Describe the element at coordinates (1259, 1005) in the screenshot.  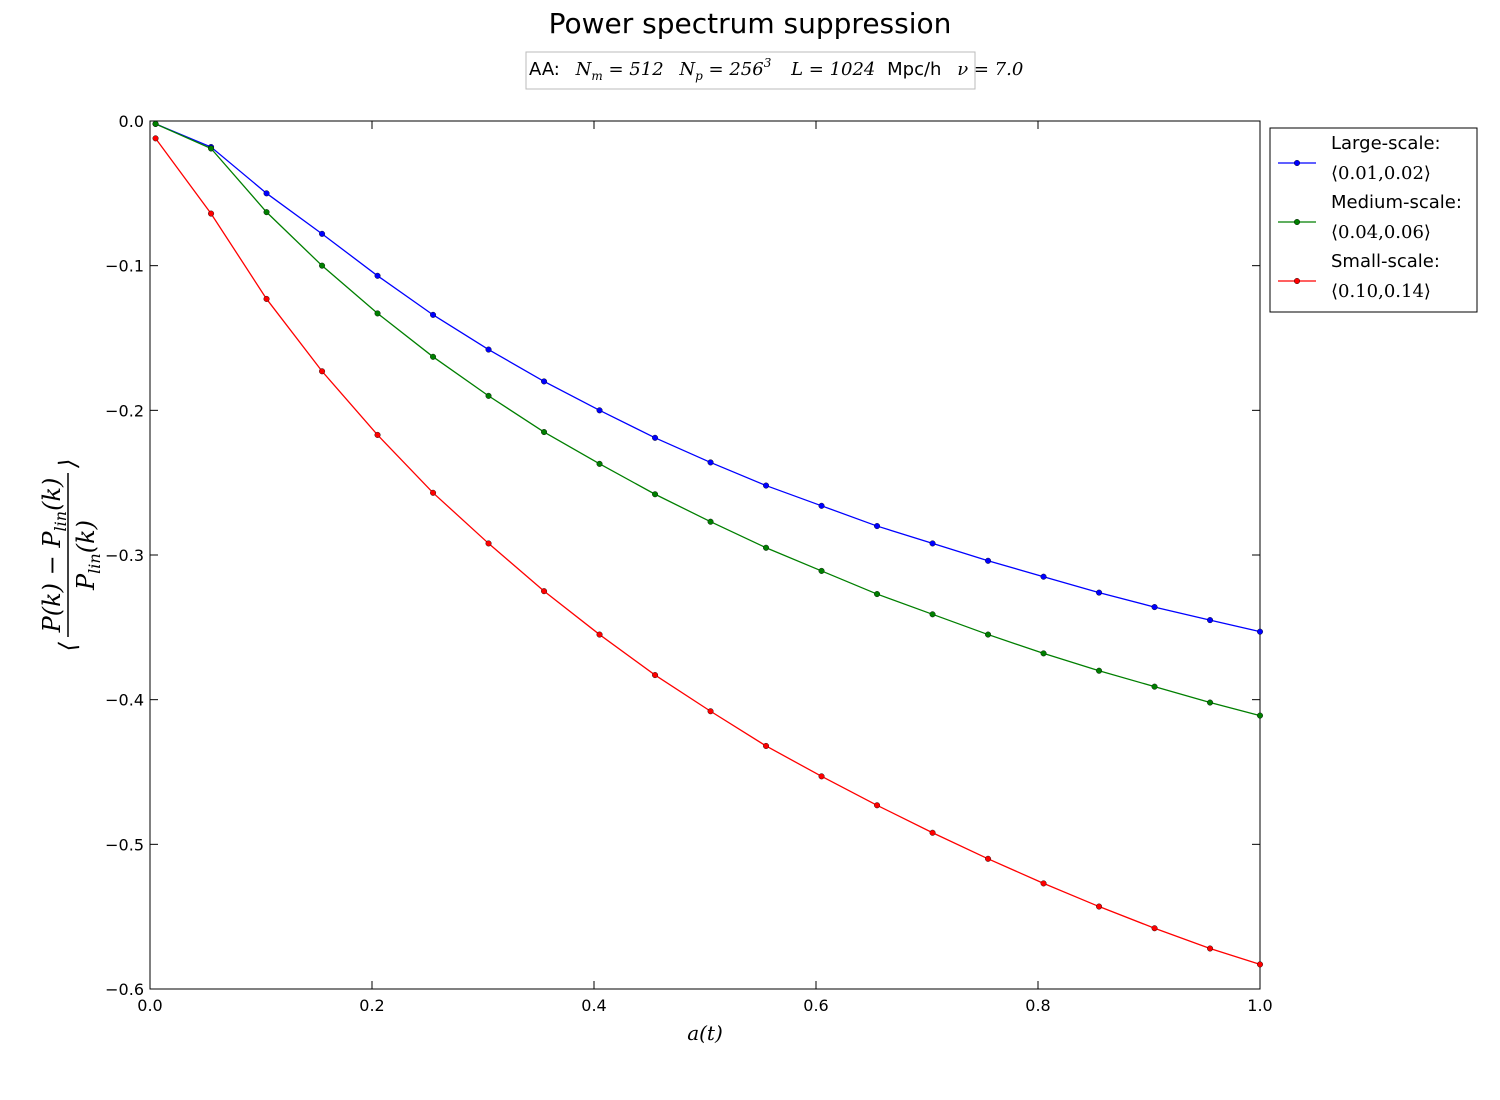
I see `x-tick-label: 1.0` at that location.